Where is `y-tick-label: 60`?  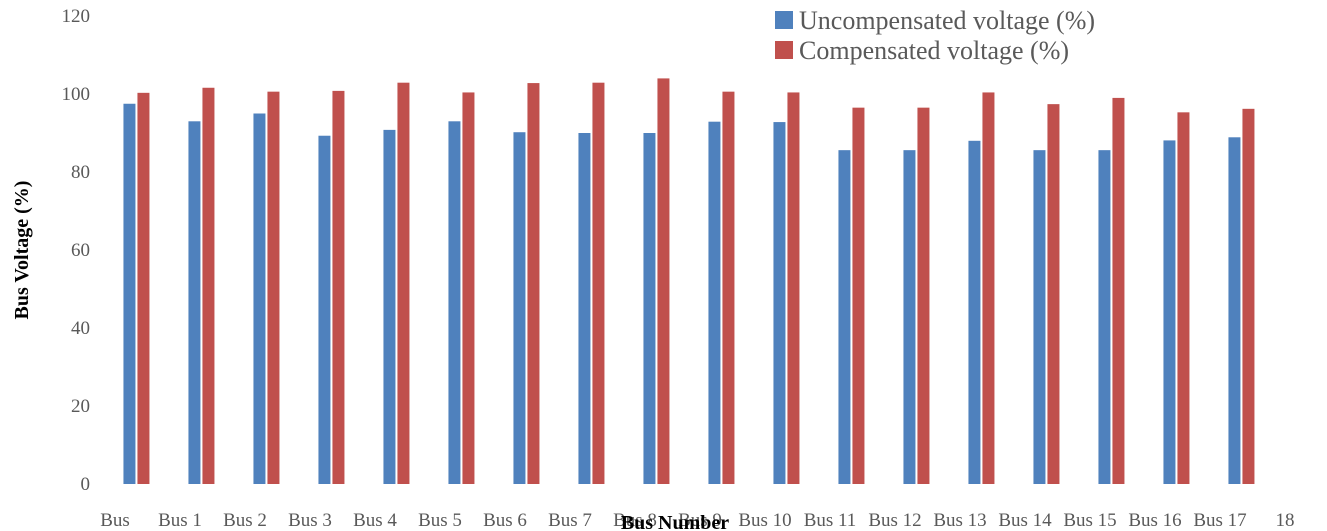
y-tick-label: 60 is located at coordinates (80, 250).